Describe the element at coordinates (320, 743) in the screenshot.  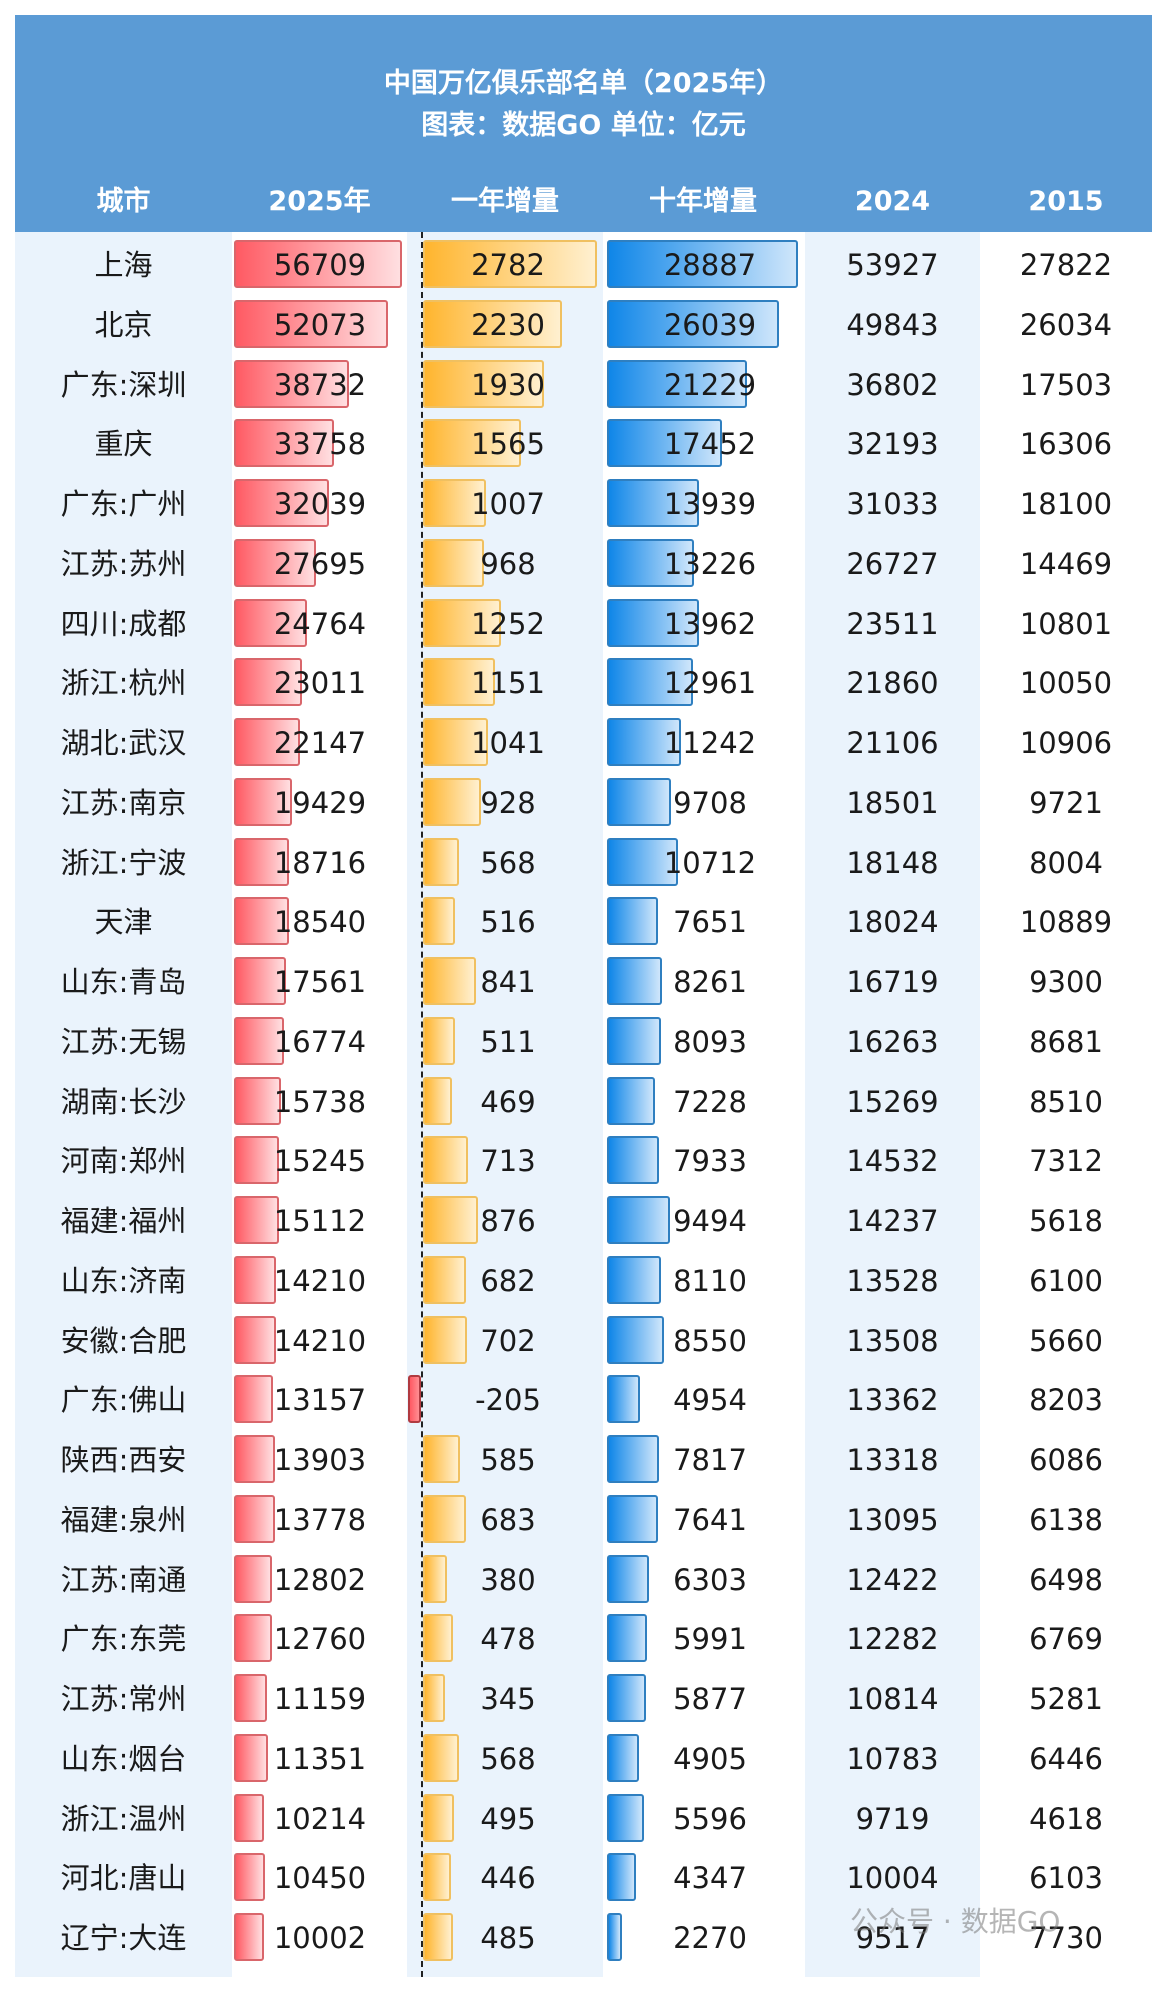
I see `gdp-2025-value: 22147` at that location.